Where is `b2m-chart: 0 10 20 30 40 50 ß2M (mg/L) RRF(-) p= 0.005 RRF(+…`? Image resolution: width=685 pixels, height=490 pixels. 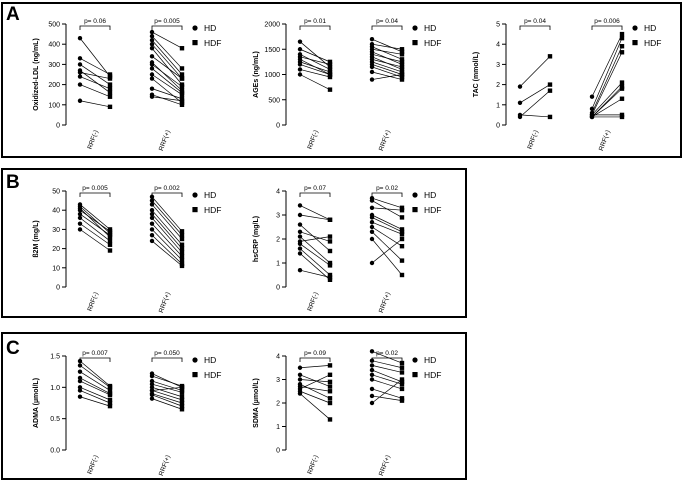
b2m-chart: 0 10 20 30 40 50 ß2M (mg/L) RRF(-) p= 0.005 RRF(+… is located at coordinates (127, 249).